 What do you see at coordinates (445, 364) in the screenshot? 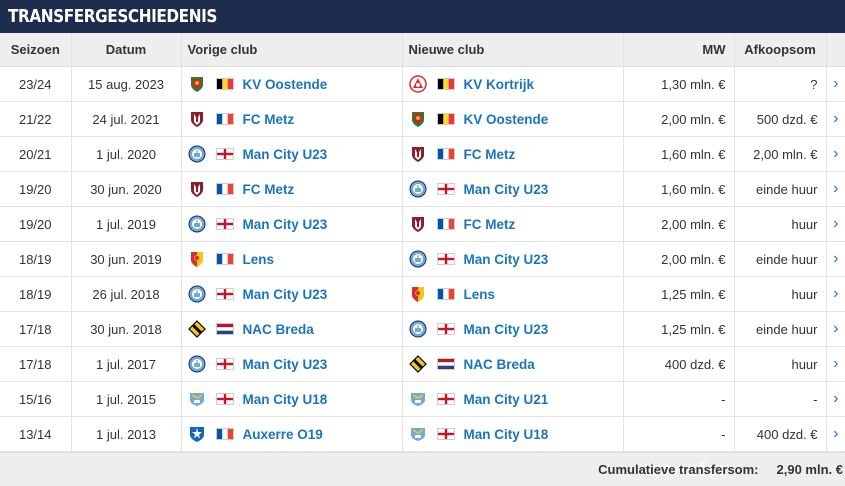
I see `netherlands-flag-icon` at bounding box center [445, 364].